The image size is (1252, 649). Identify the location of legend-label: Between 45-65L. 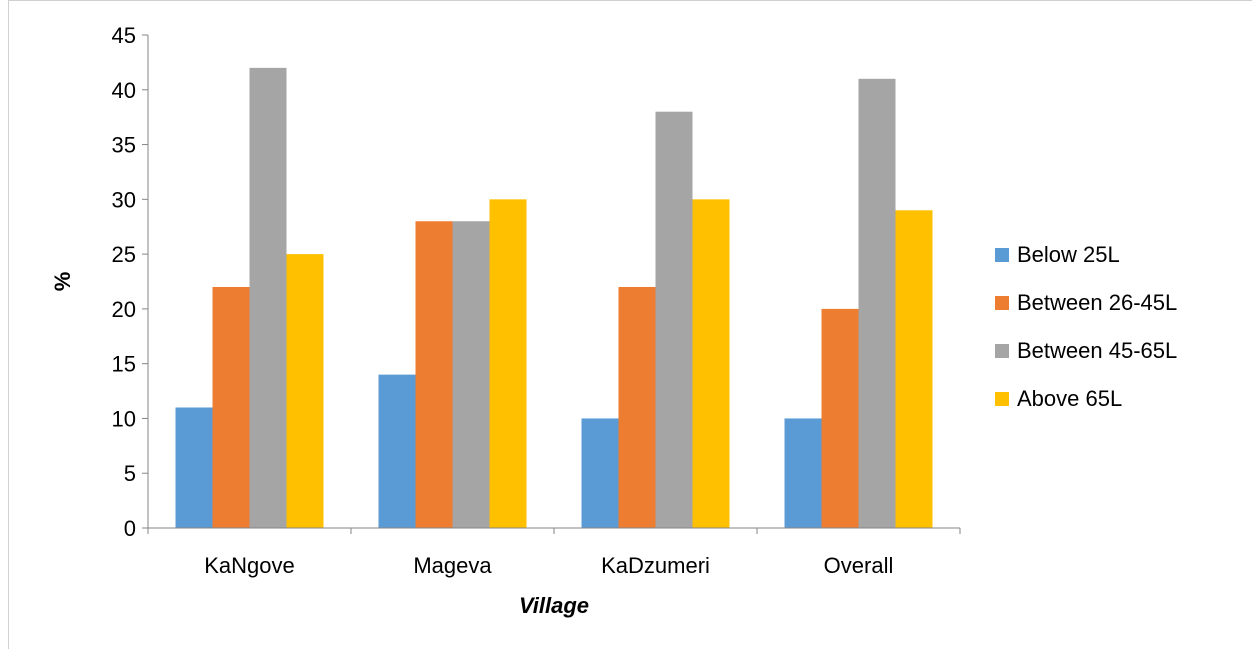
(1097, 350).